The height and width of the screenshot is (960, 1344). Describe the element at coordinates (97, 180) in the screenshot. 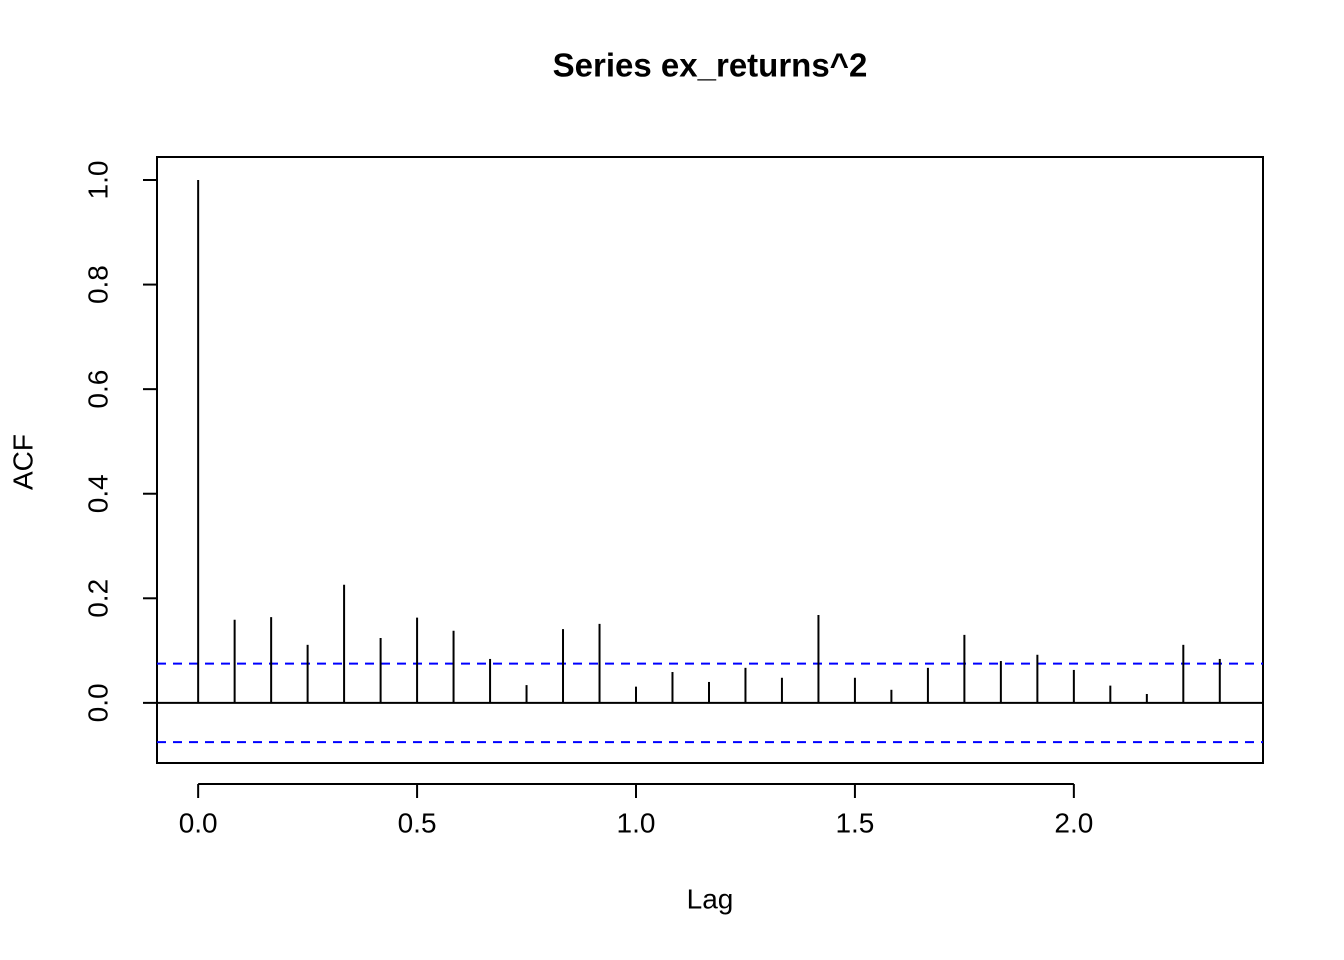

I see `y-tick-label: 1.0` at that location.